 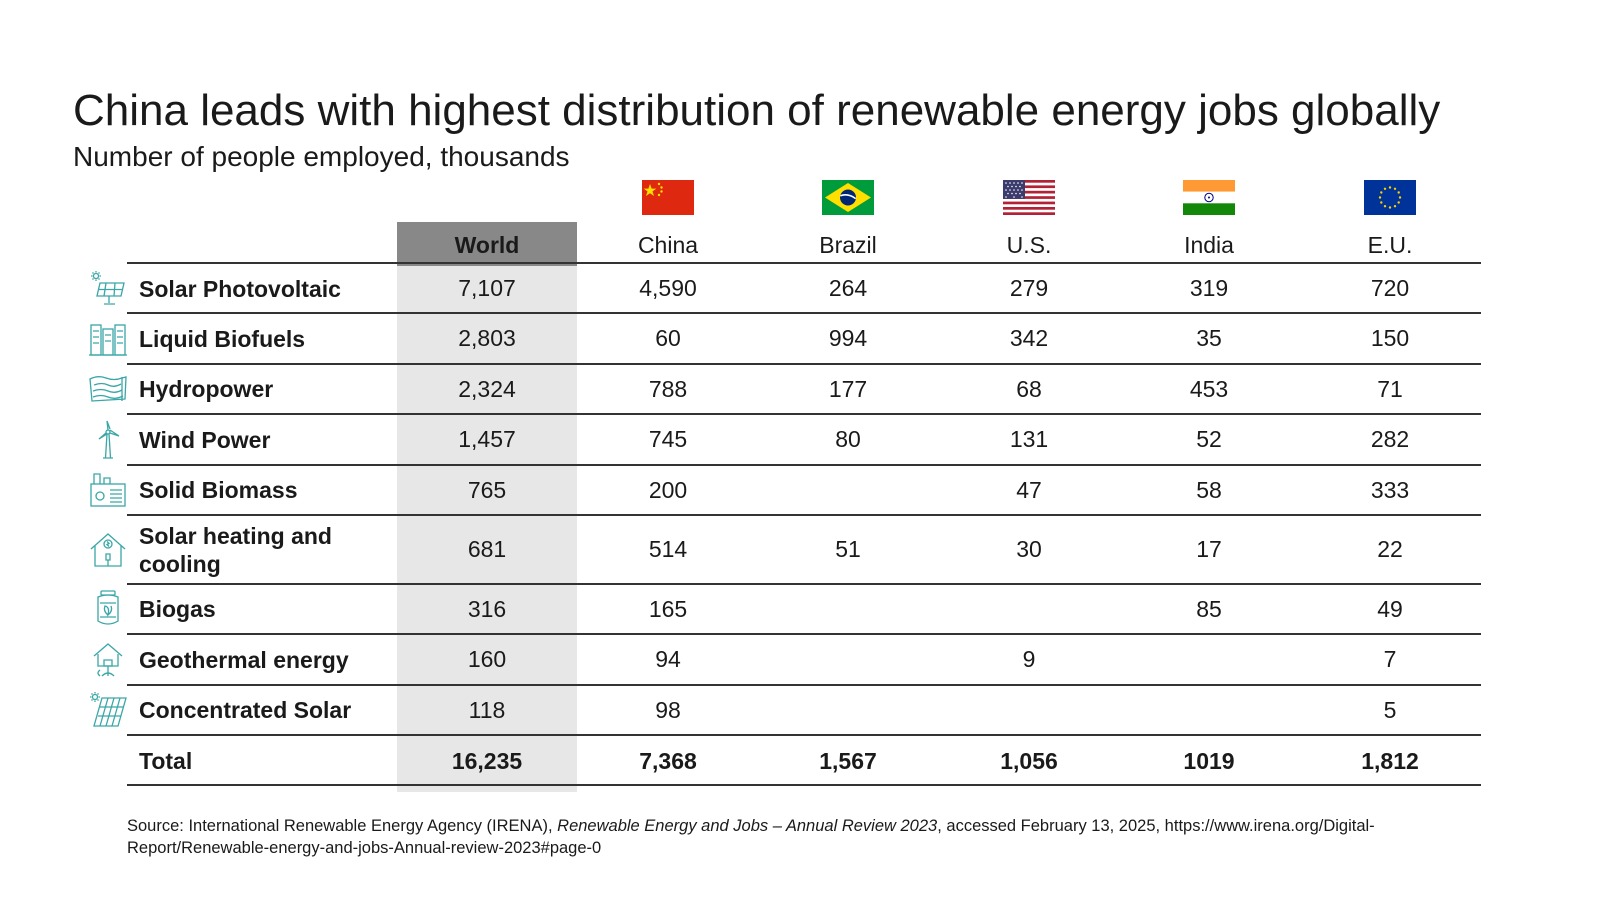 I want to click on table-cell: 514, so click(x=668, y=549).